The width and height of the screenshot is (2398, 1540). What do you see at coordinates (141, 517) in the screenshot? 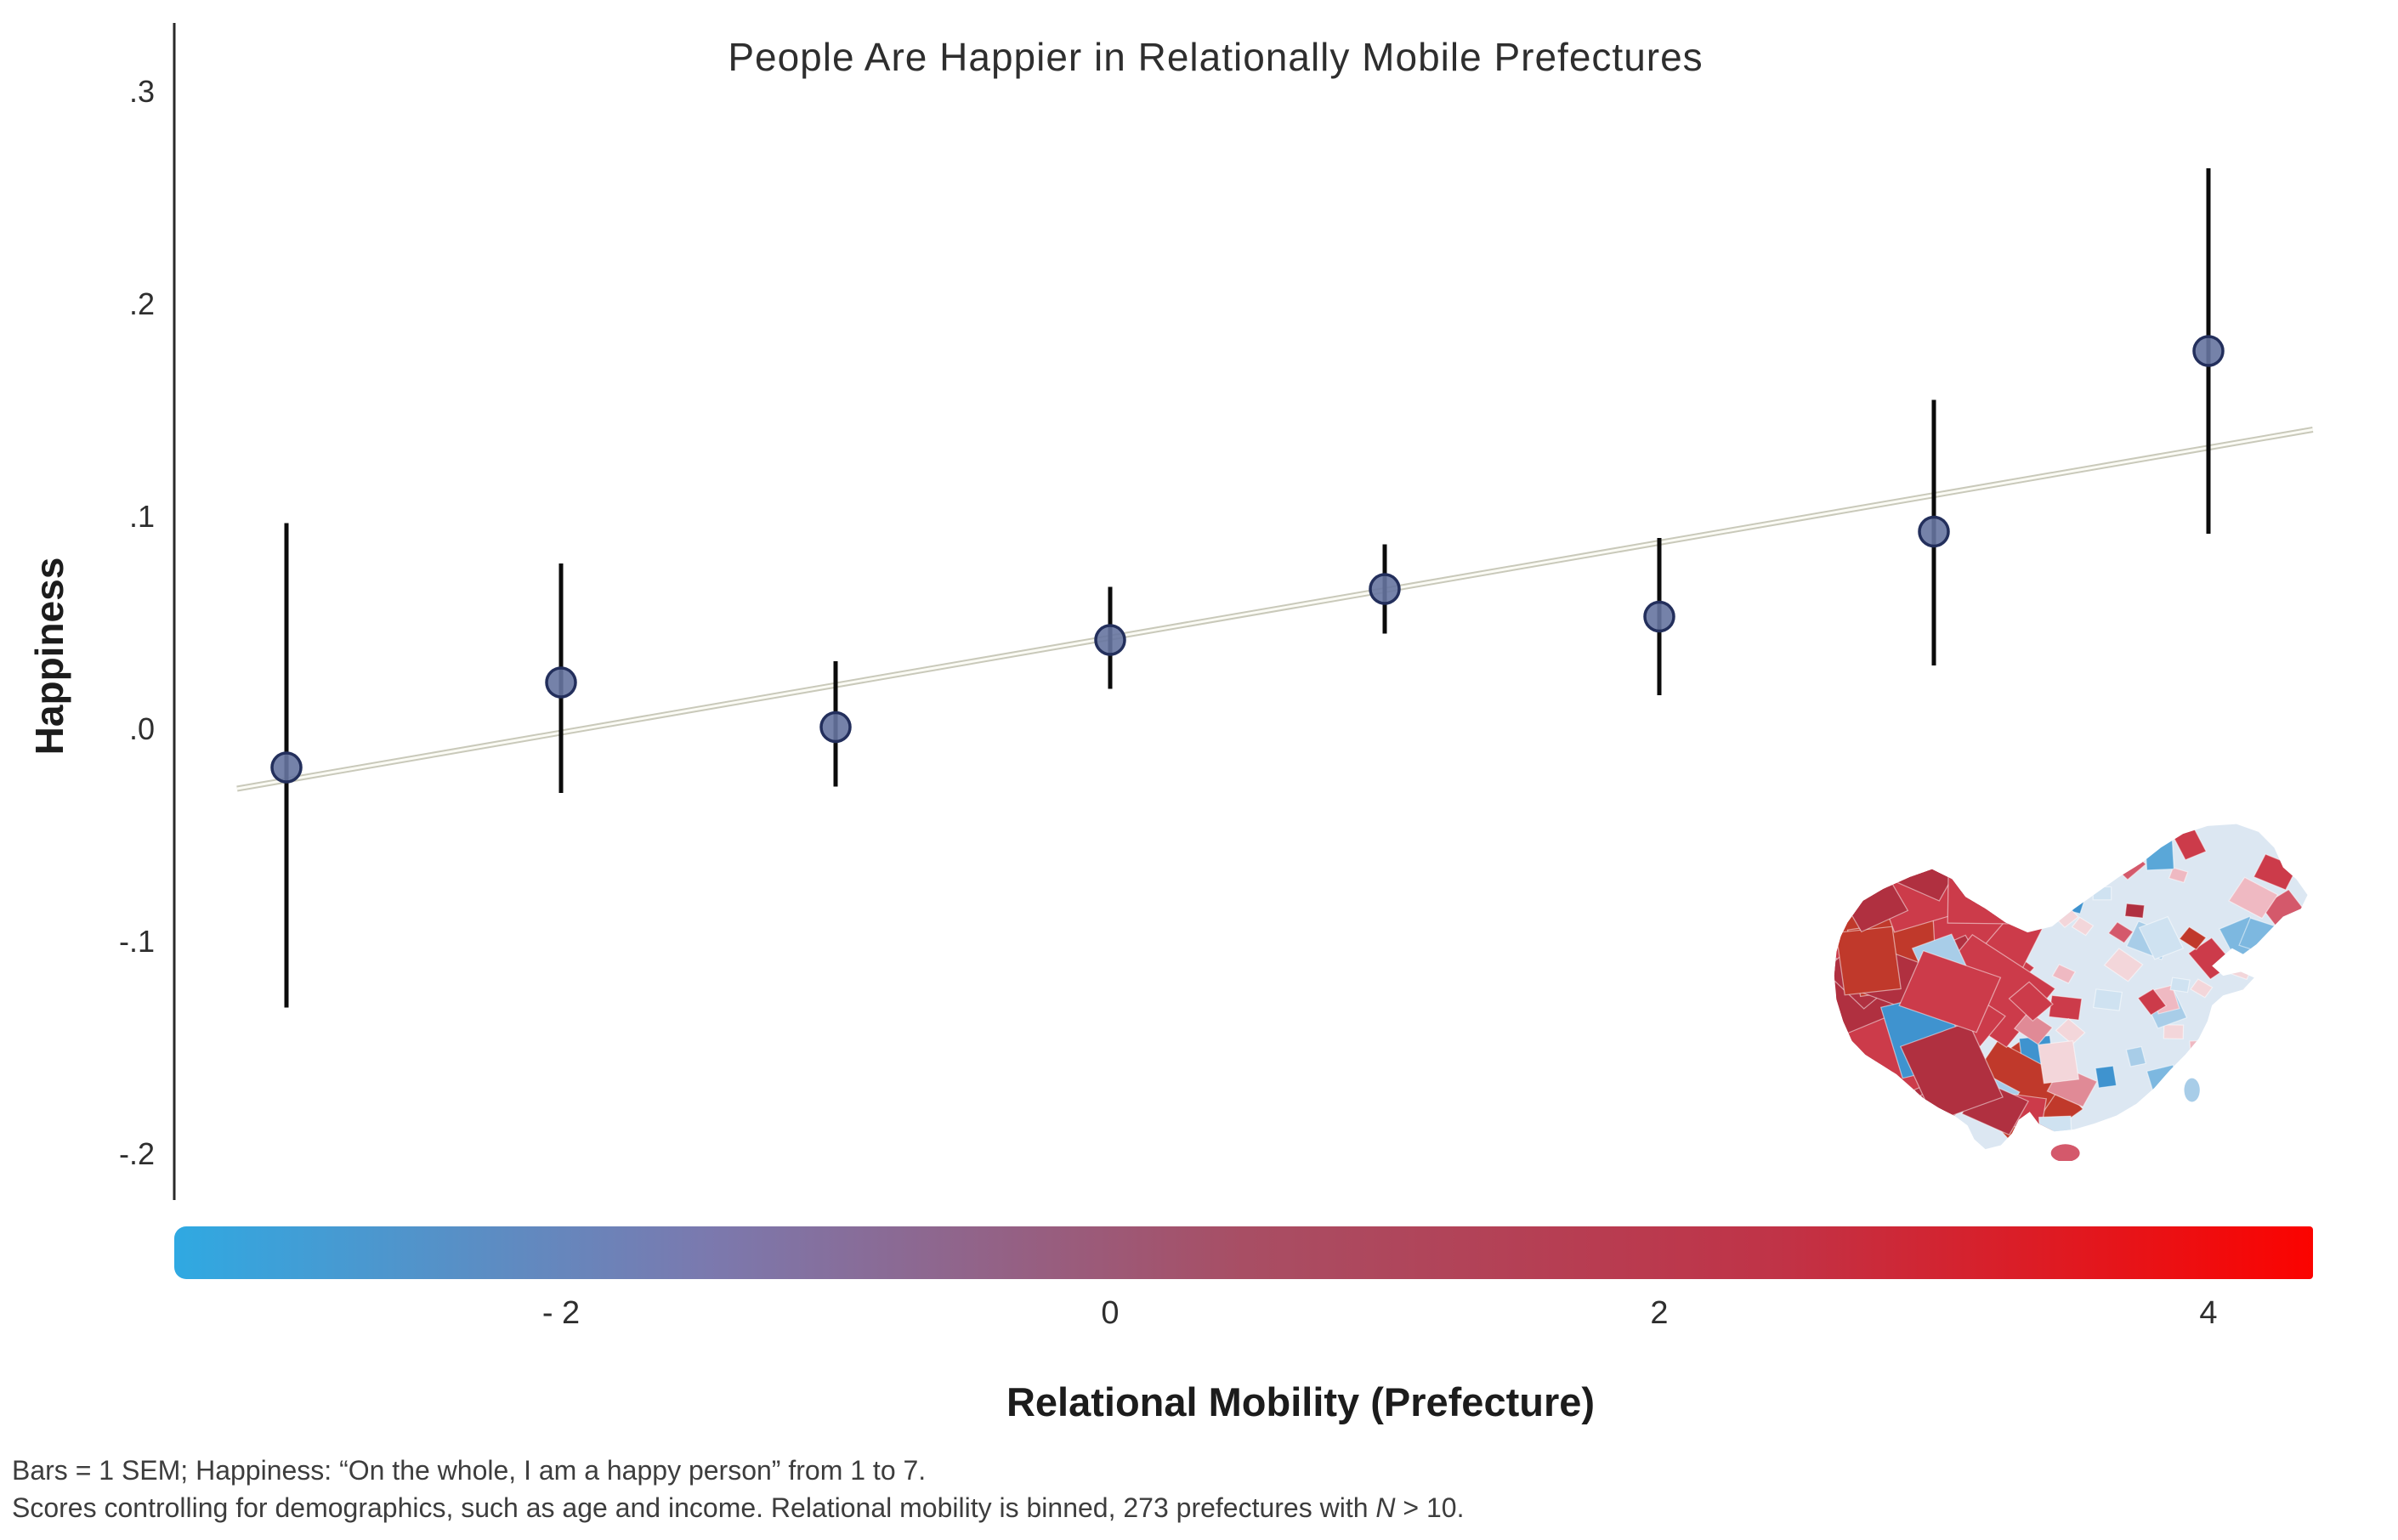
I see `y-tick-label: .1` at bounding box center [141, 517].